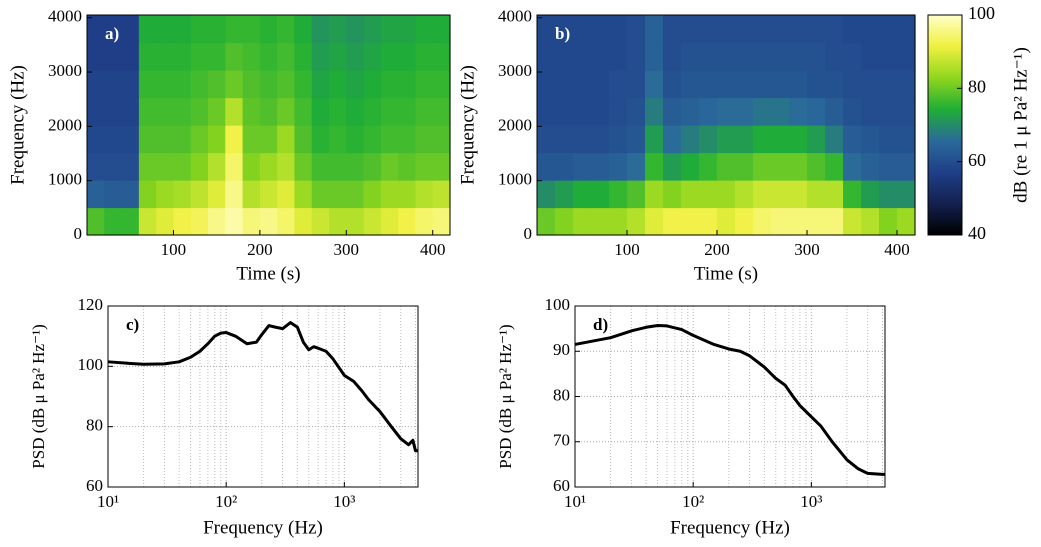  What do you see at coordinates (977, 160) in the screenshot?
I see `colorbar-tick-label: 60` at bounding box center [977, 160].